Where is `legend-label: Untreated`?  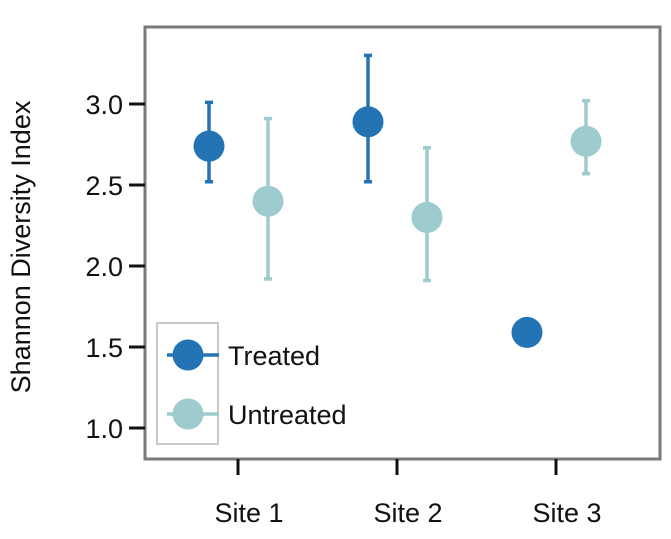
legend-label: Untreated is located at coordinates (287, 415).